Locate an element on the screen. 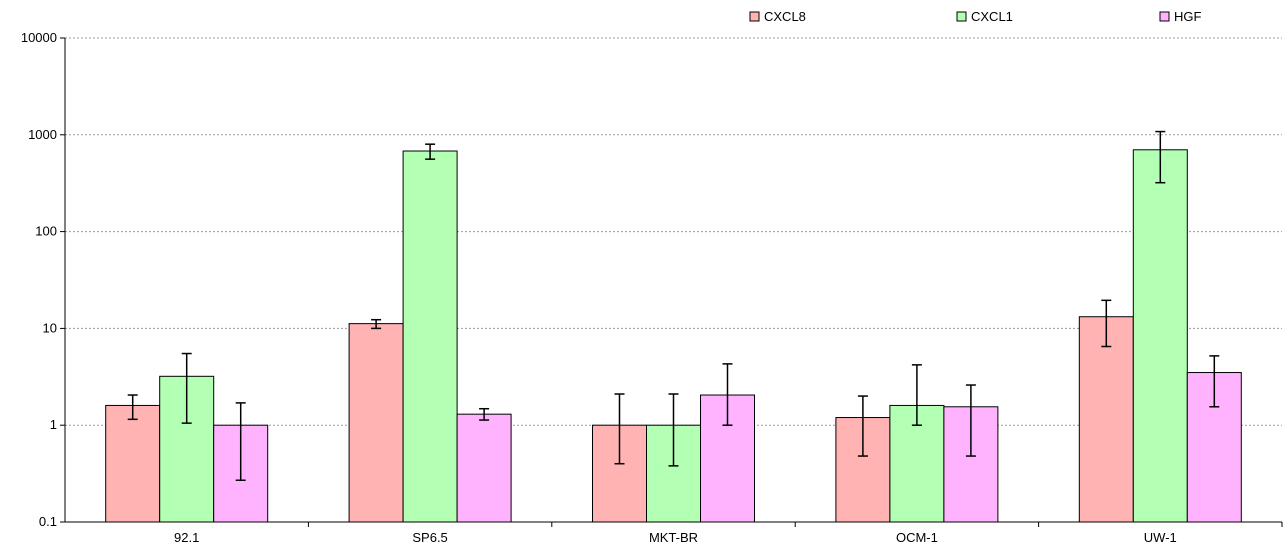  legend-swatch-cxcl8 is located at coordinates (754, 16).